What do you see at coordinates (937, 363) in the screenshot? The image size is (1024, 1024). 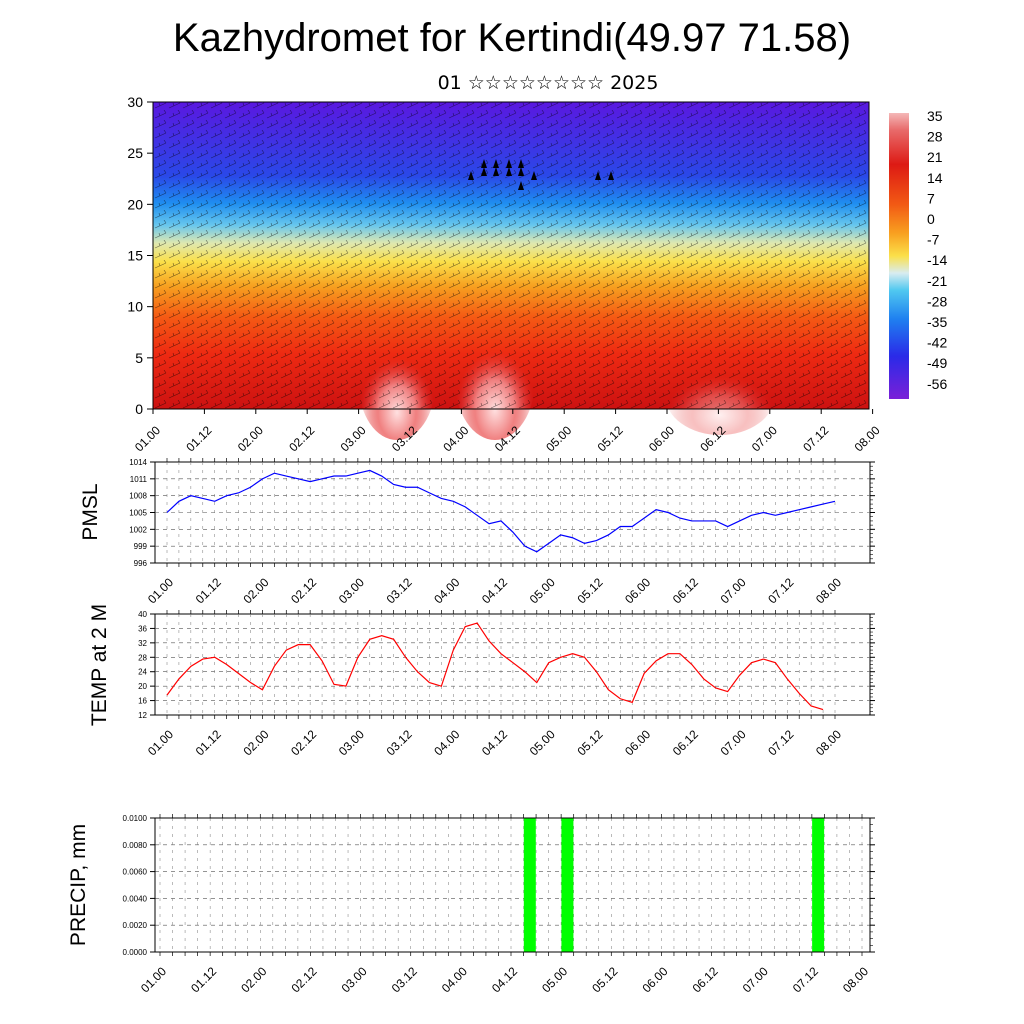 I see `colorbar-label: -49` at bounding box center [937, 363].